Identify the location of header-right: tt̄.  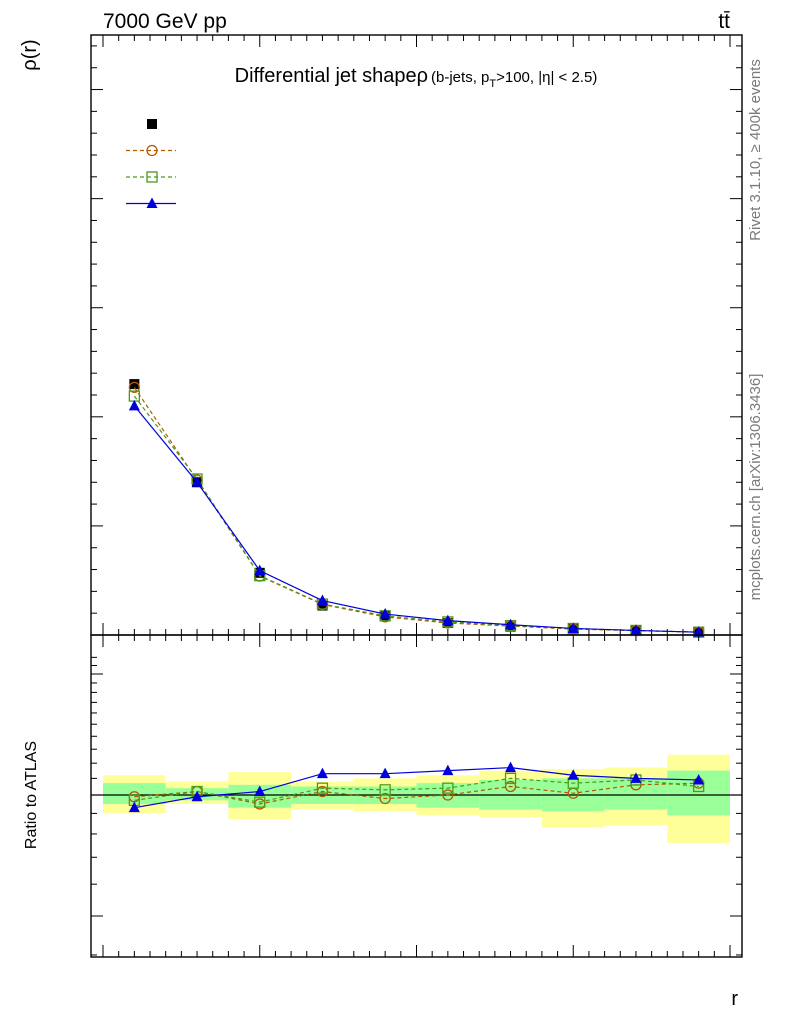
(724, 21).